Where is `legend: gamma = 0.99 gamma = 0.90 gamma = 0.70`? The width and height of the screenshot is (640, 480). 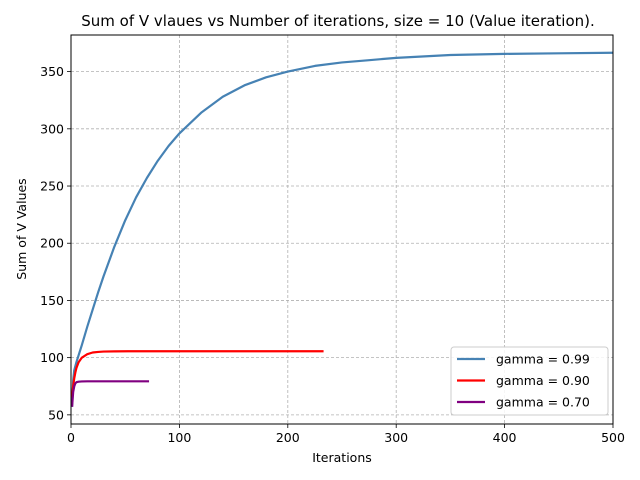 legend: gamma = 0.99 gamma = 0.90 gamma = 0.70 is located at coordinates (529, 381).